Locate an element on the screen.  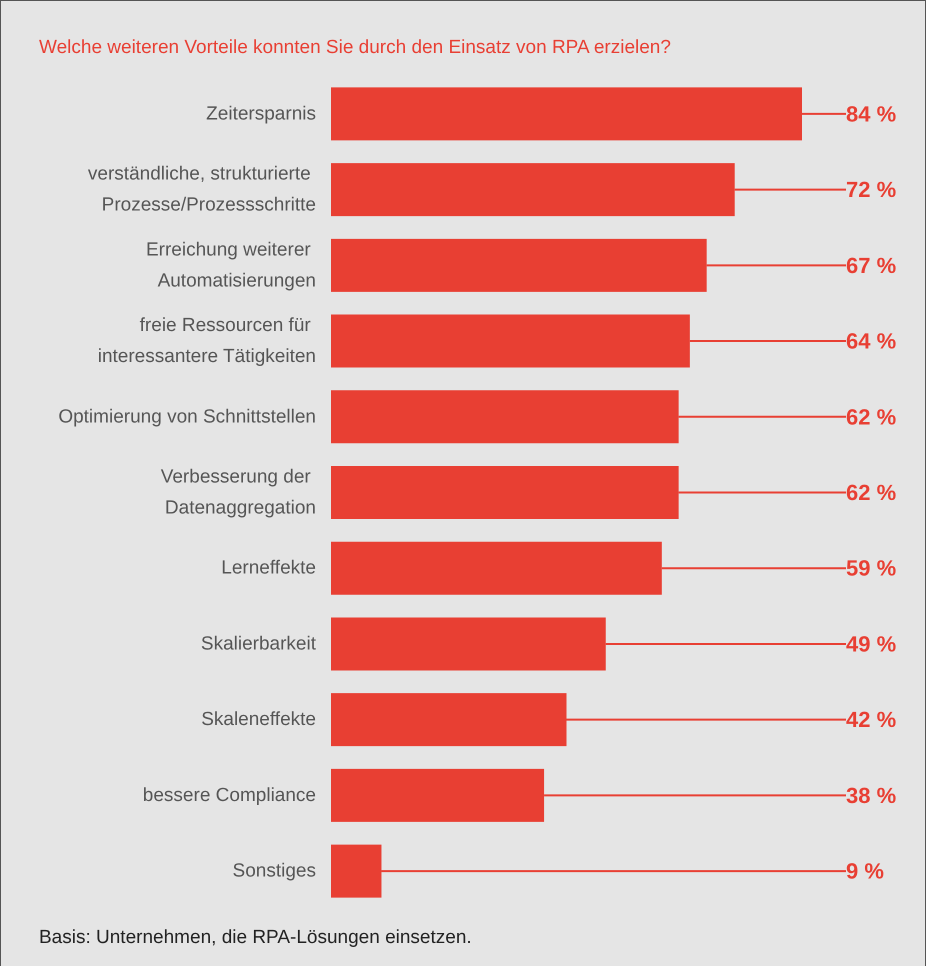
data-label: 72 % is located at coordinates (871, 189).